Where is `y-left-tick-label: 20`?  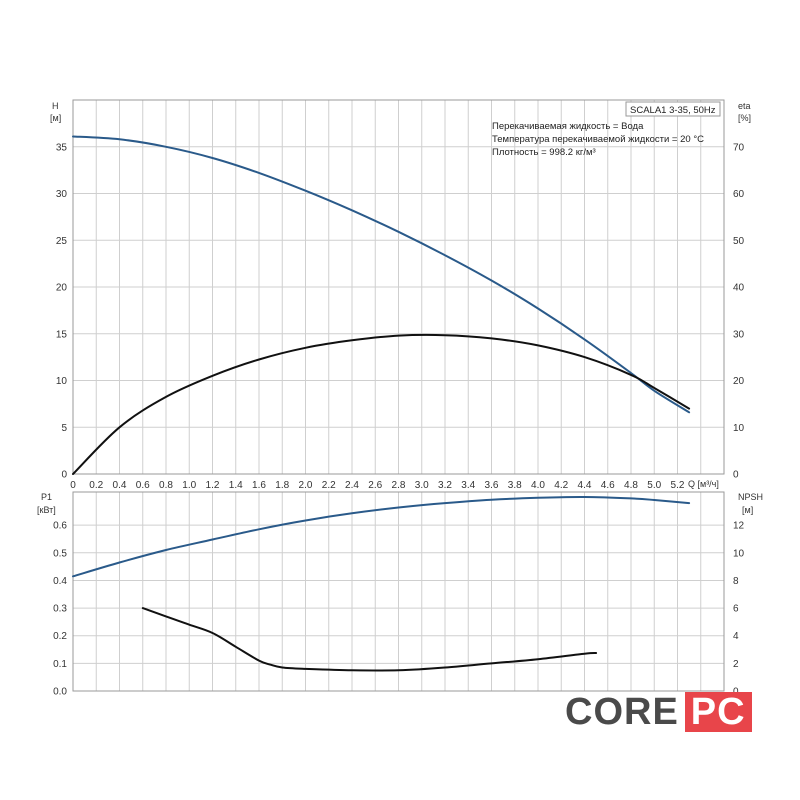 y-left-tick-label: 20 is located at coordinates (62, 288).